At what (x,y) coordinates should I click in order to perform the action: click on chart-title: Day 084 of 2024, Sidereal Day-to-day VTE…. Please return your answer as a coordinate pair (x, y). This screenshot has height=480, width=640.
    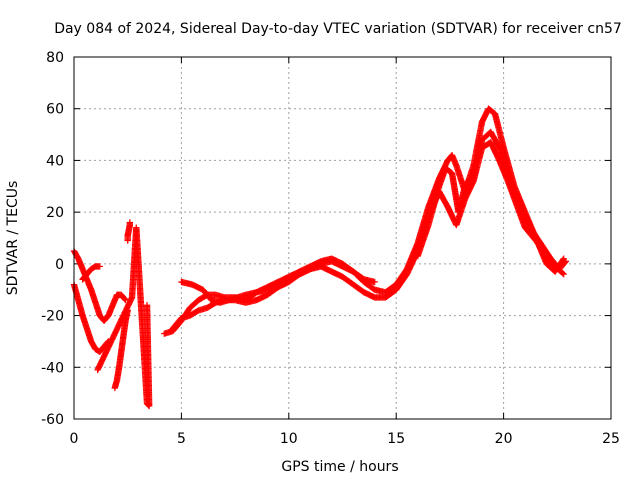
    Looking at the image, I should click on (338, 29).